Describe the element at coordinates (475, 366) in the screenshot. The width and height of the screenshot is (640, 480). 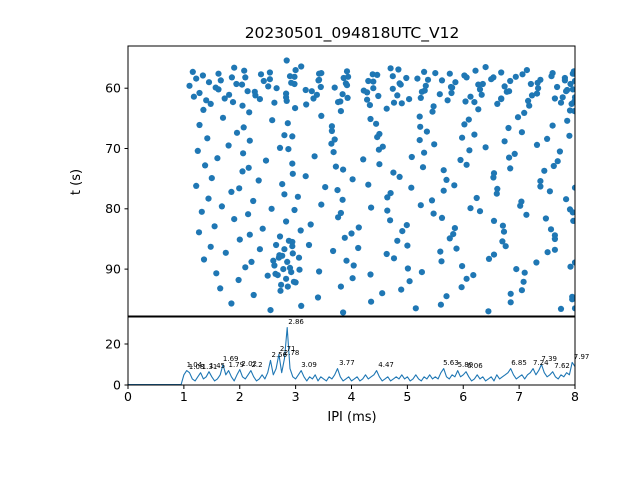
I see `peak-annotation-label: 6.06` at that location.